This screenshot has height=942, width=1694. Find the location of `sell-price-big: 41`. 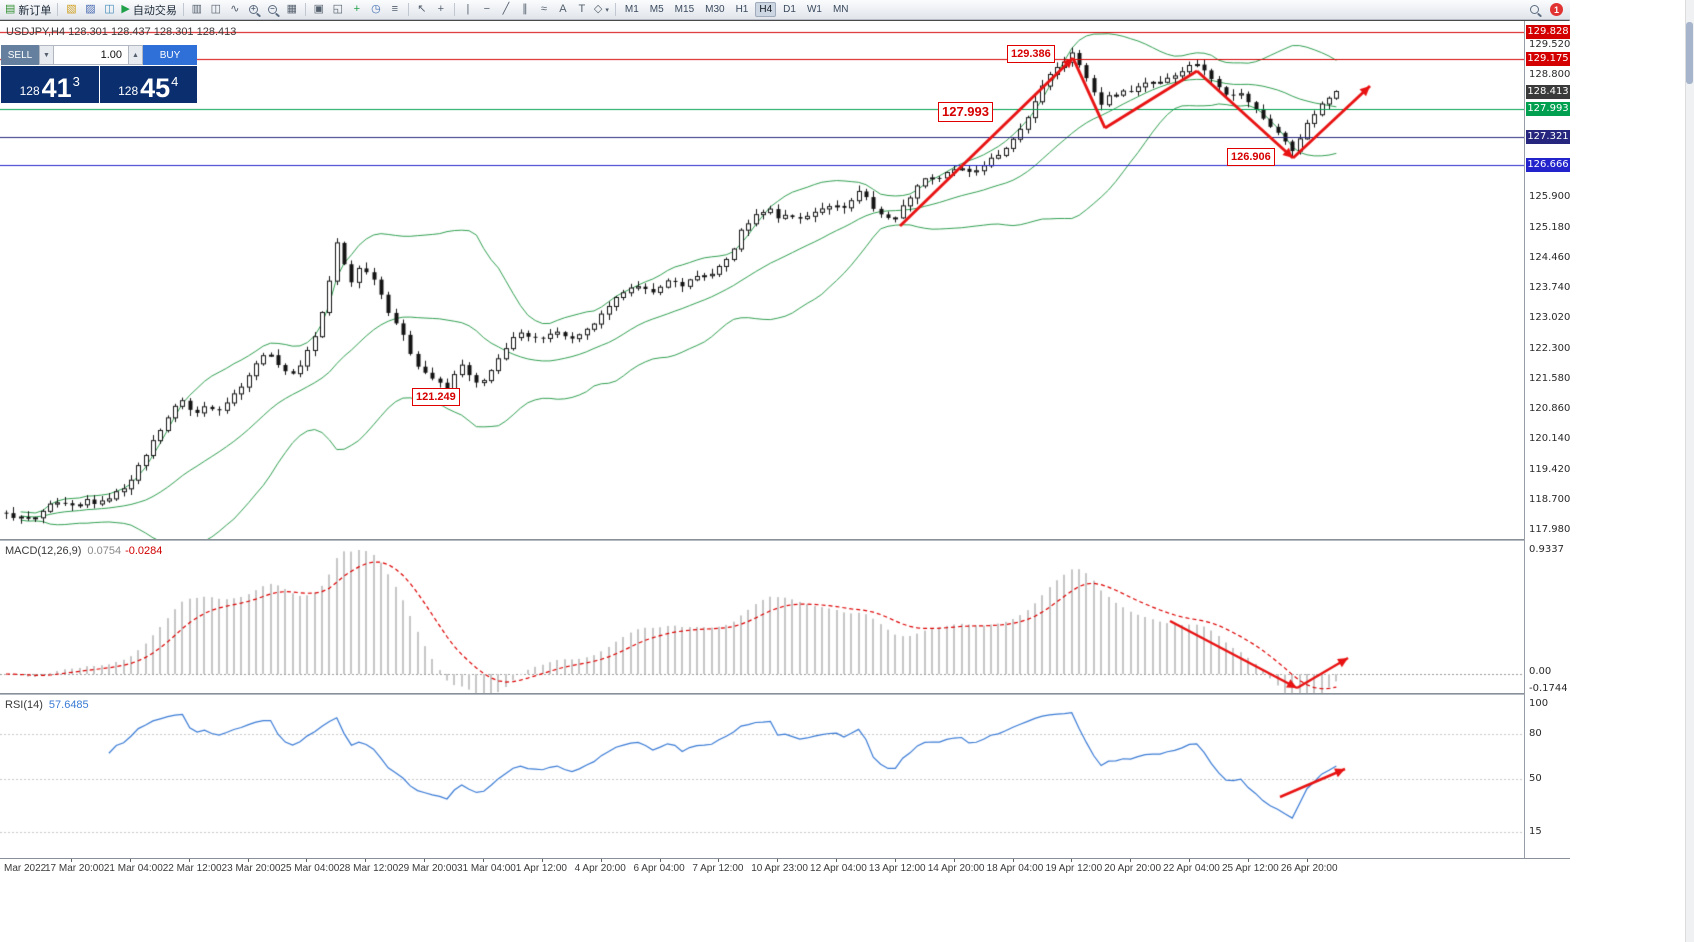

sell-price-big: 41 is located at coordinates (56, 88).